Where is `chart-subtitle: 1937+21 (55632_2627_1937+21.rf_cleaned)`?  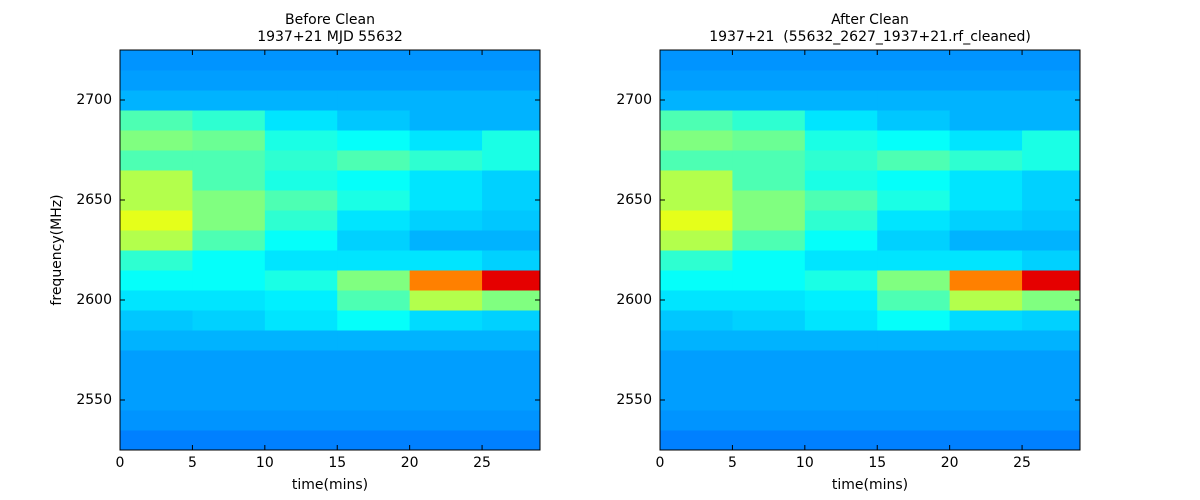 chart-subtitle: 1937+21 (55632_2627_1937+21.rf_cleaned) is located at coordinates (870, 37).